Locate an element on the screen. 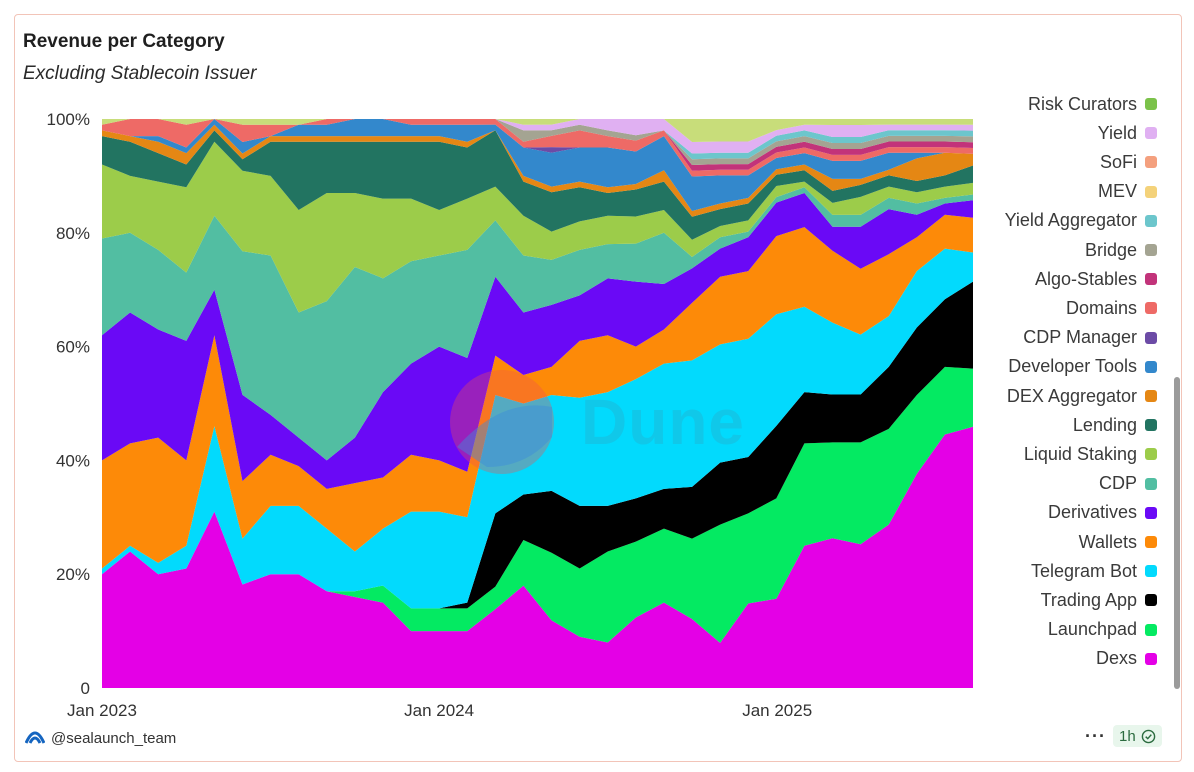 The image size is (1194, 772). legend-item-wallets: Wallets is located at coordinates (1118, 542).